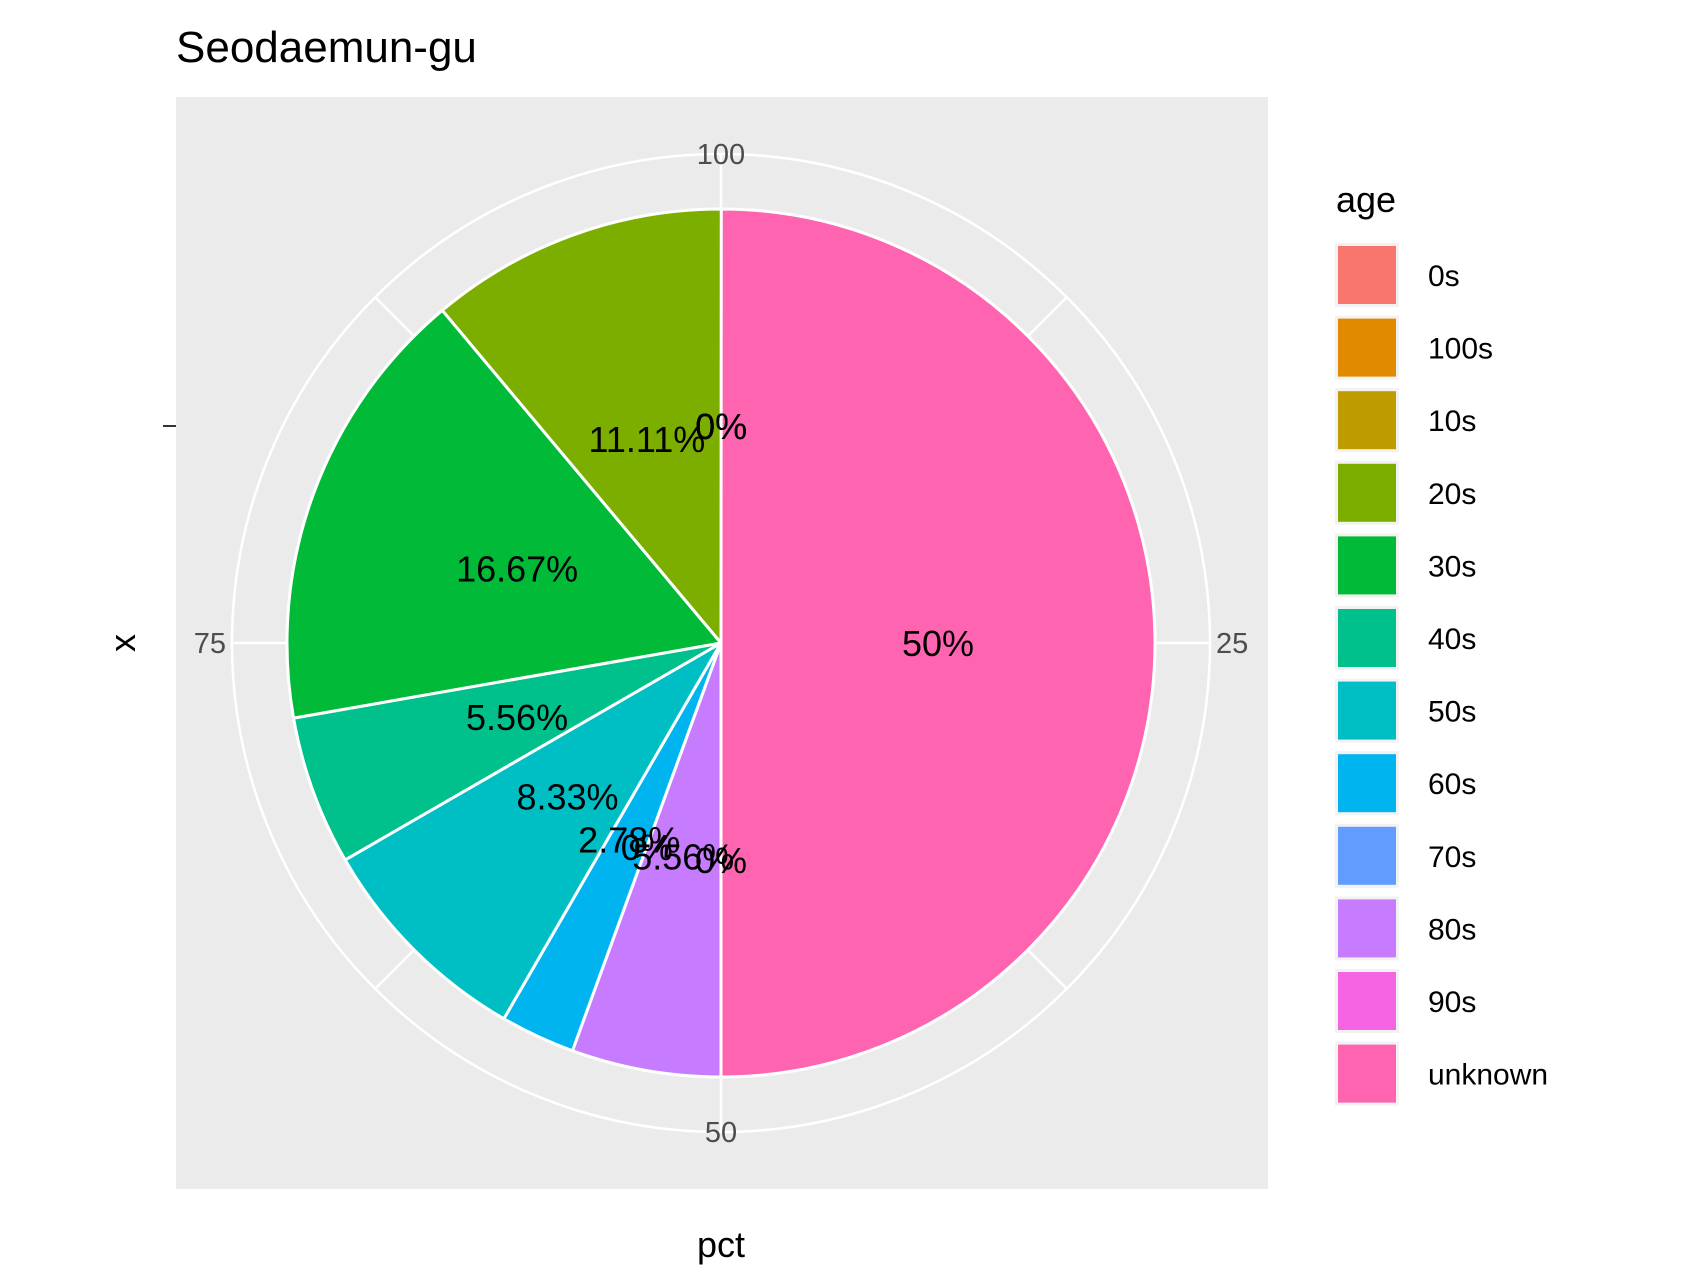 This screenshot has width=1693, height=1284. Describe the element at coordinates (1452, 566) in the screenshot. I see `legend-label-30s: 30s` at that location.